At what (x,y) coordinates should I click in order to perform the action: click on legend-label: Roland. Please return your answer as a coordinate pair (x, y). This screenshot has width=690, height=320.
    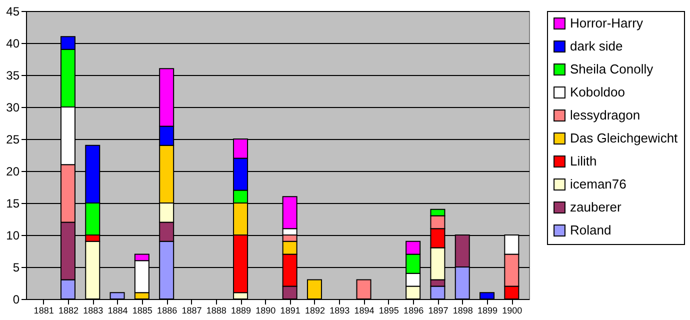
    Looking at the image, I should click on (591, 230).